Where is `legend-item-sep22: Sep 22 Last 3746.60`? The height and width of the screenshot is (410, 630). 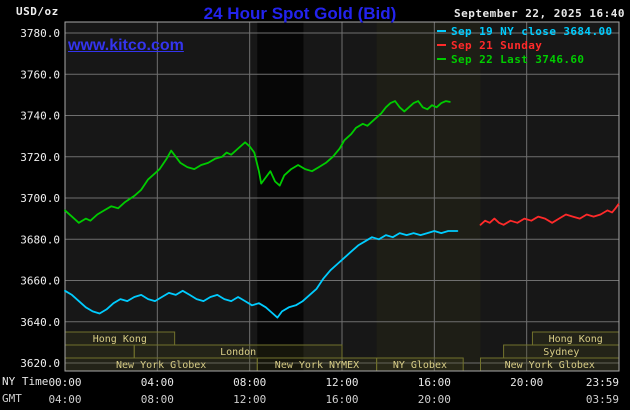 legend-item-sep22: Sep 22 Last 3746.60 is located at coordinates (525, 59).